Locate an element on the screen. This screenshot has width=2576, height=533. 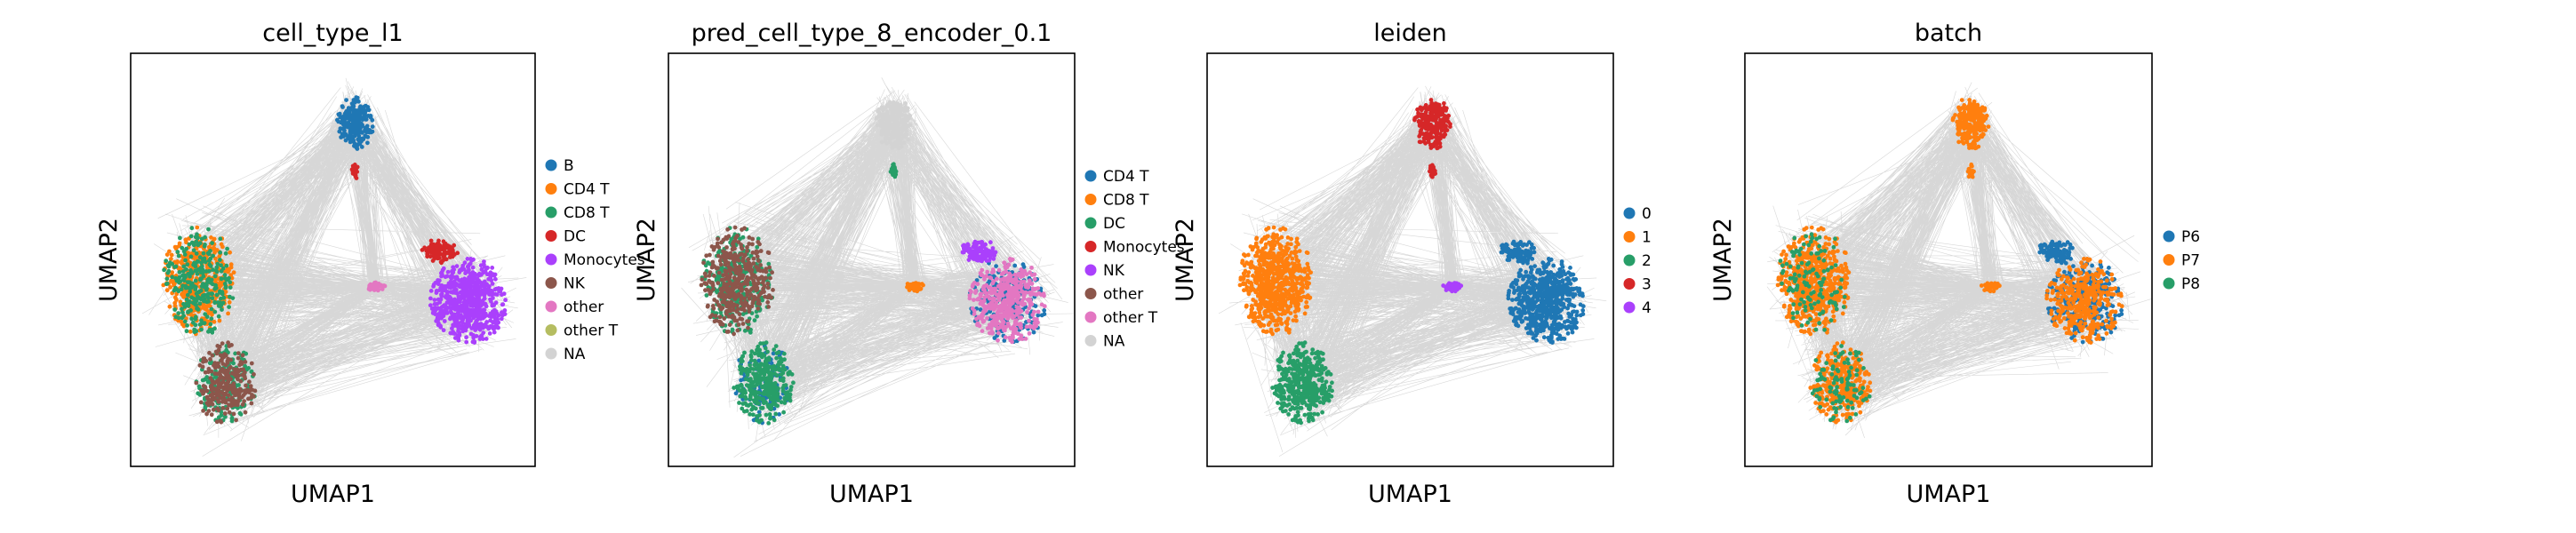
panel-title: leiden is located at coordinates (1409, 33).